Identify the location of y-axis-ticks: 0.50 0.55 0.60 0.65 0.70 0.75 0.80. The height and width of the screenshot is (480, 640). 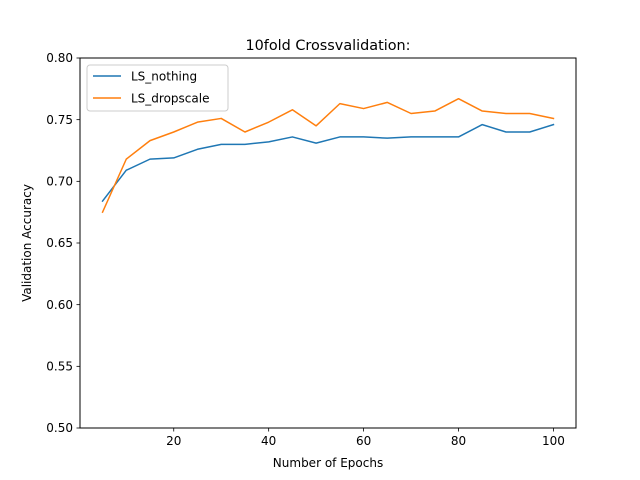
(63, 243).